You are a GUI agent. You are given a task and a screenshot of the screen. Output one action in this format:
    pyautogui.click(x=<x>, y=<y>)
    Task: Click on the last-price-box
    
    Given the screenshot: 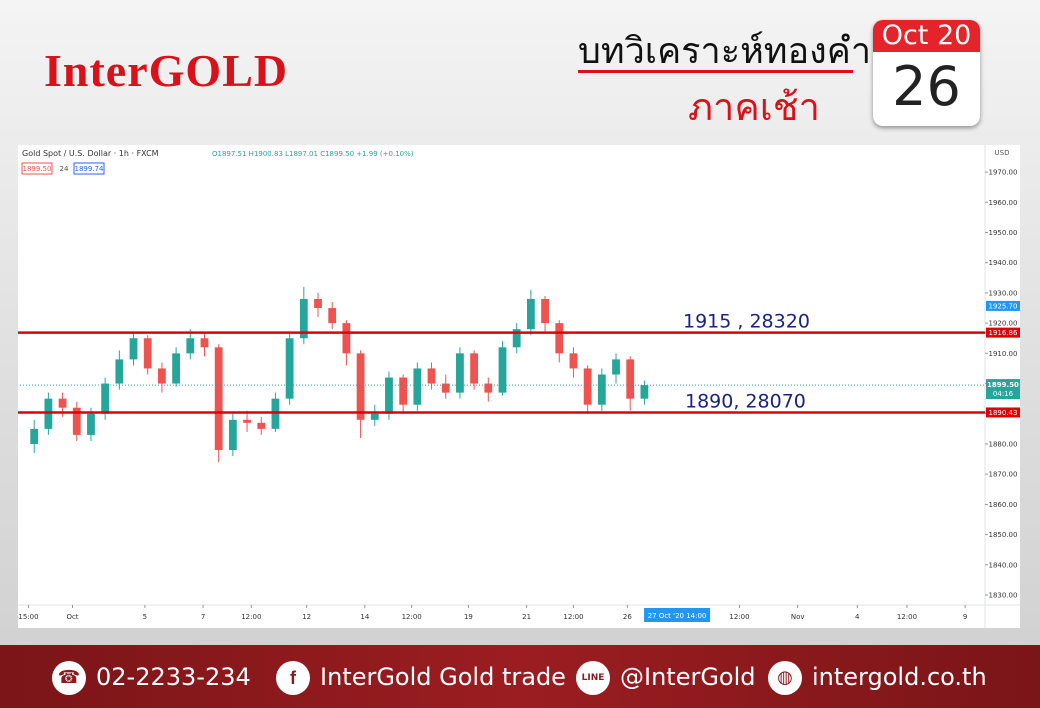 What is the action you would take?
    pyautogui.click(x=1003, y=389)
    